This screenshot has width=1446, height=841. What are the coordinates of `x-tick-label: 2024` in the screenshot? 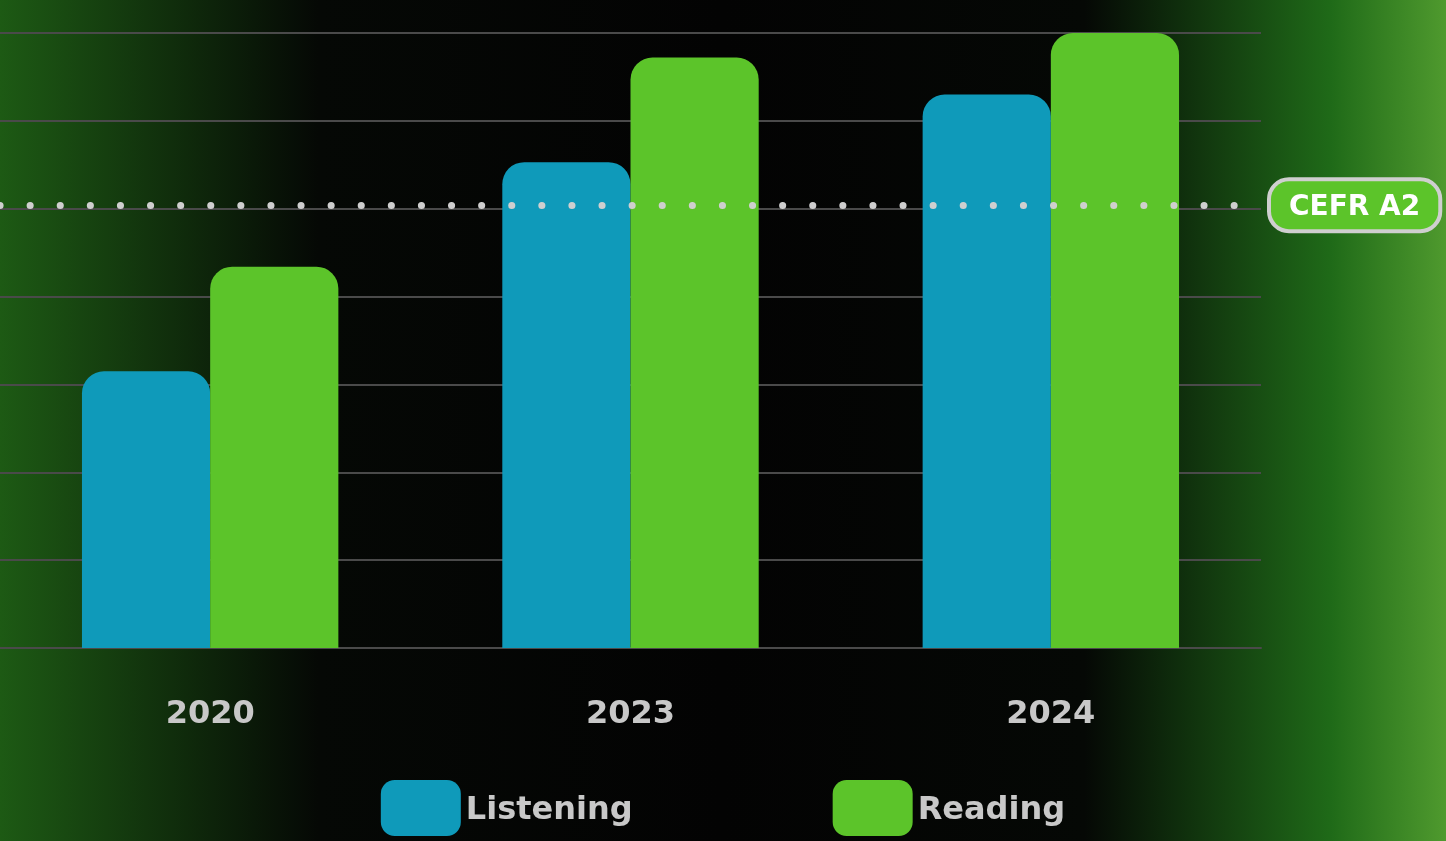 It's located at (1051, 712).